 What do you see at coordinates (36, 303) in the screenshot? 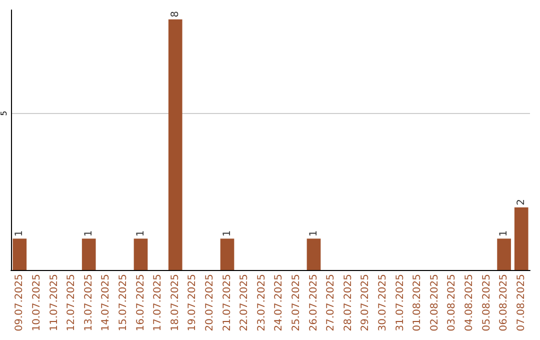
I see `x-tick-label: 10.07.2025` at bounding box center [36, 303].